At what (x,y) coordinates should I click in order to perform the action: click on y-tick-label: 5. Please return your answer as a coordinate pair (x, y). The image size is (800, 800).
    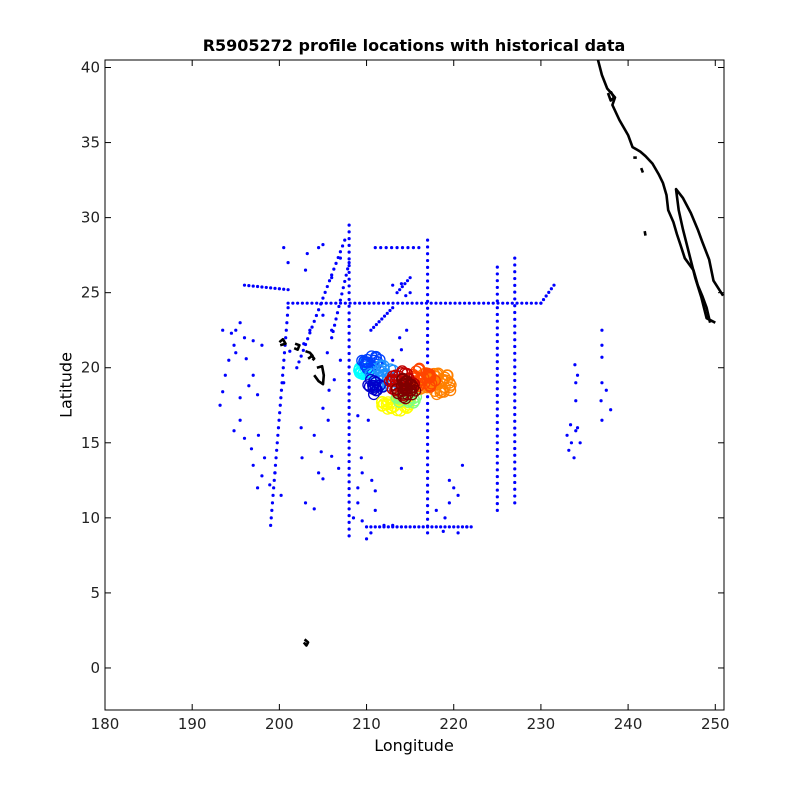
    Looking at the image, I should click on (95, 593).